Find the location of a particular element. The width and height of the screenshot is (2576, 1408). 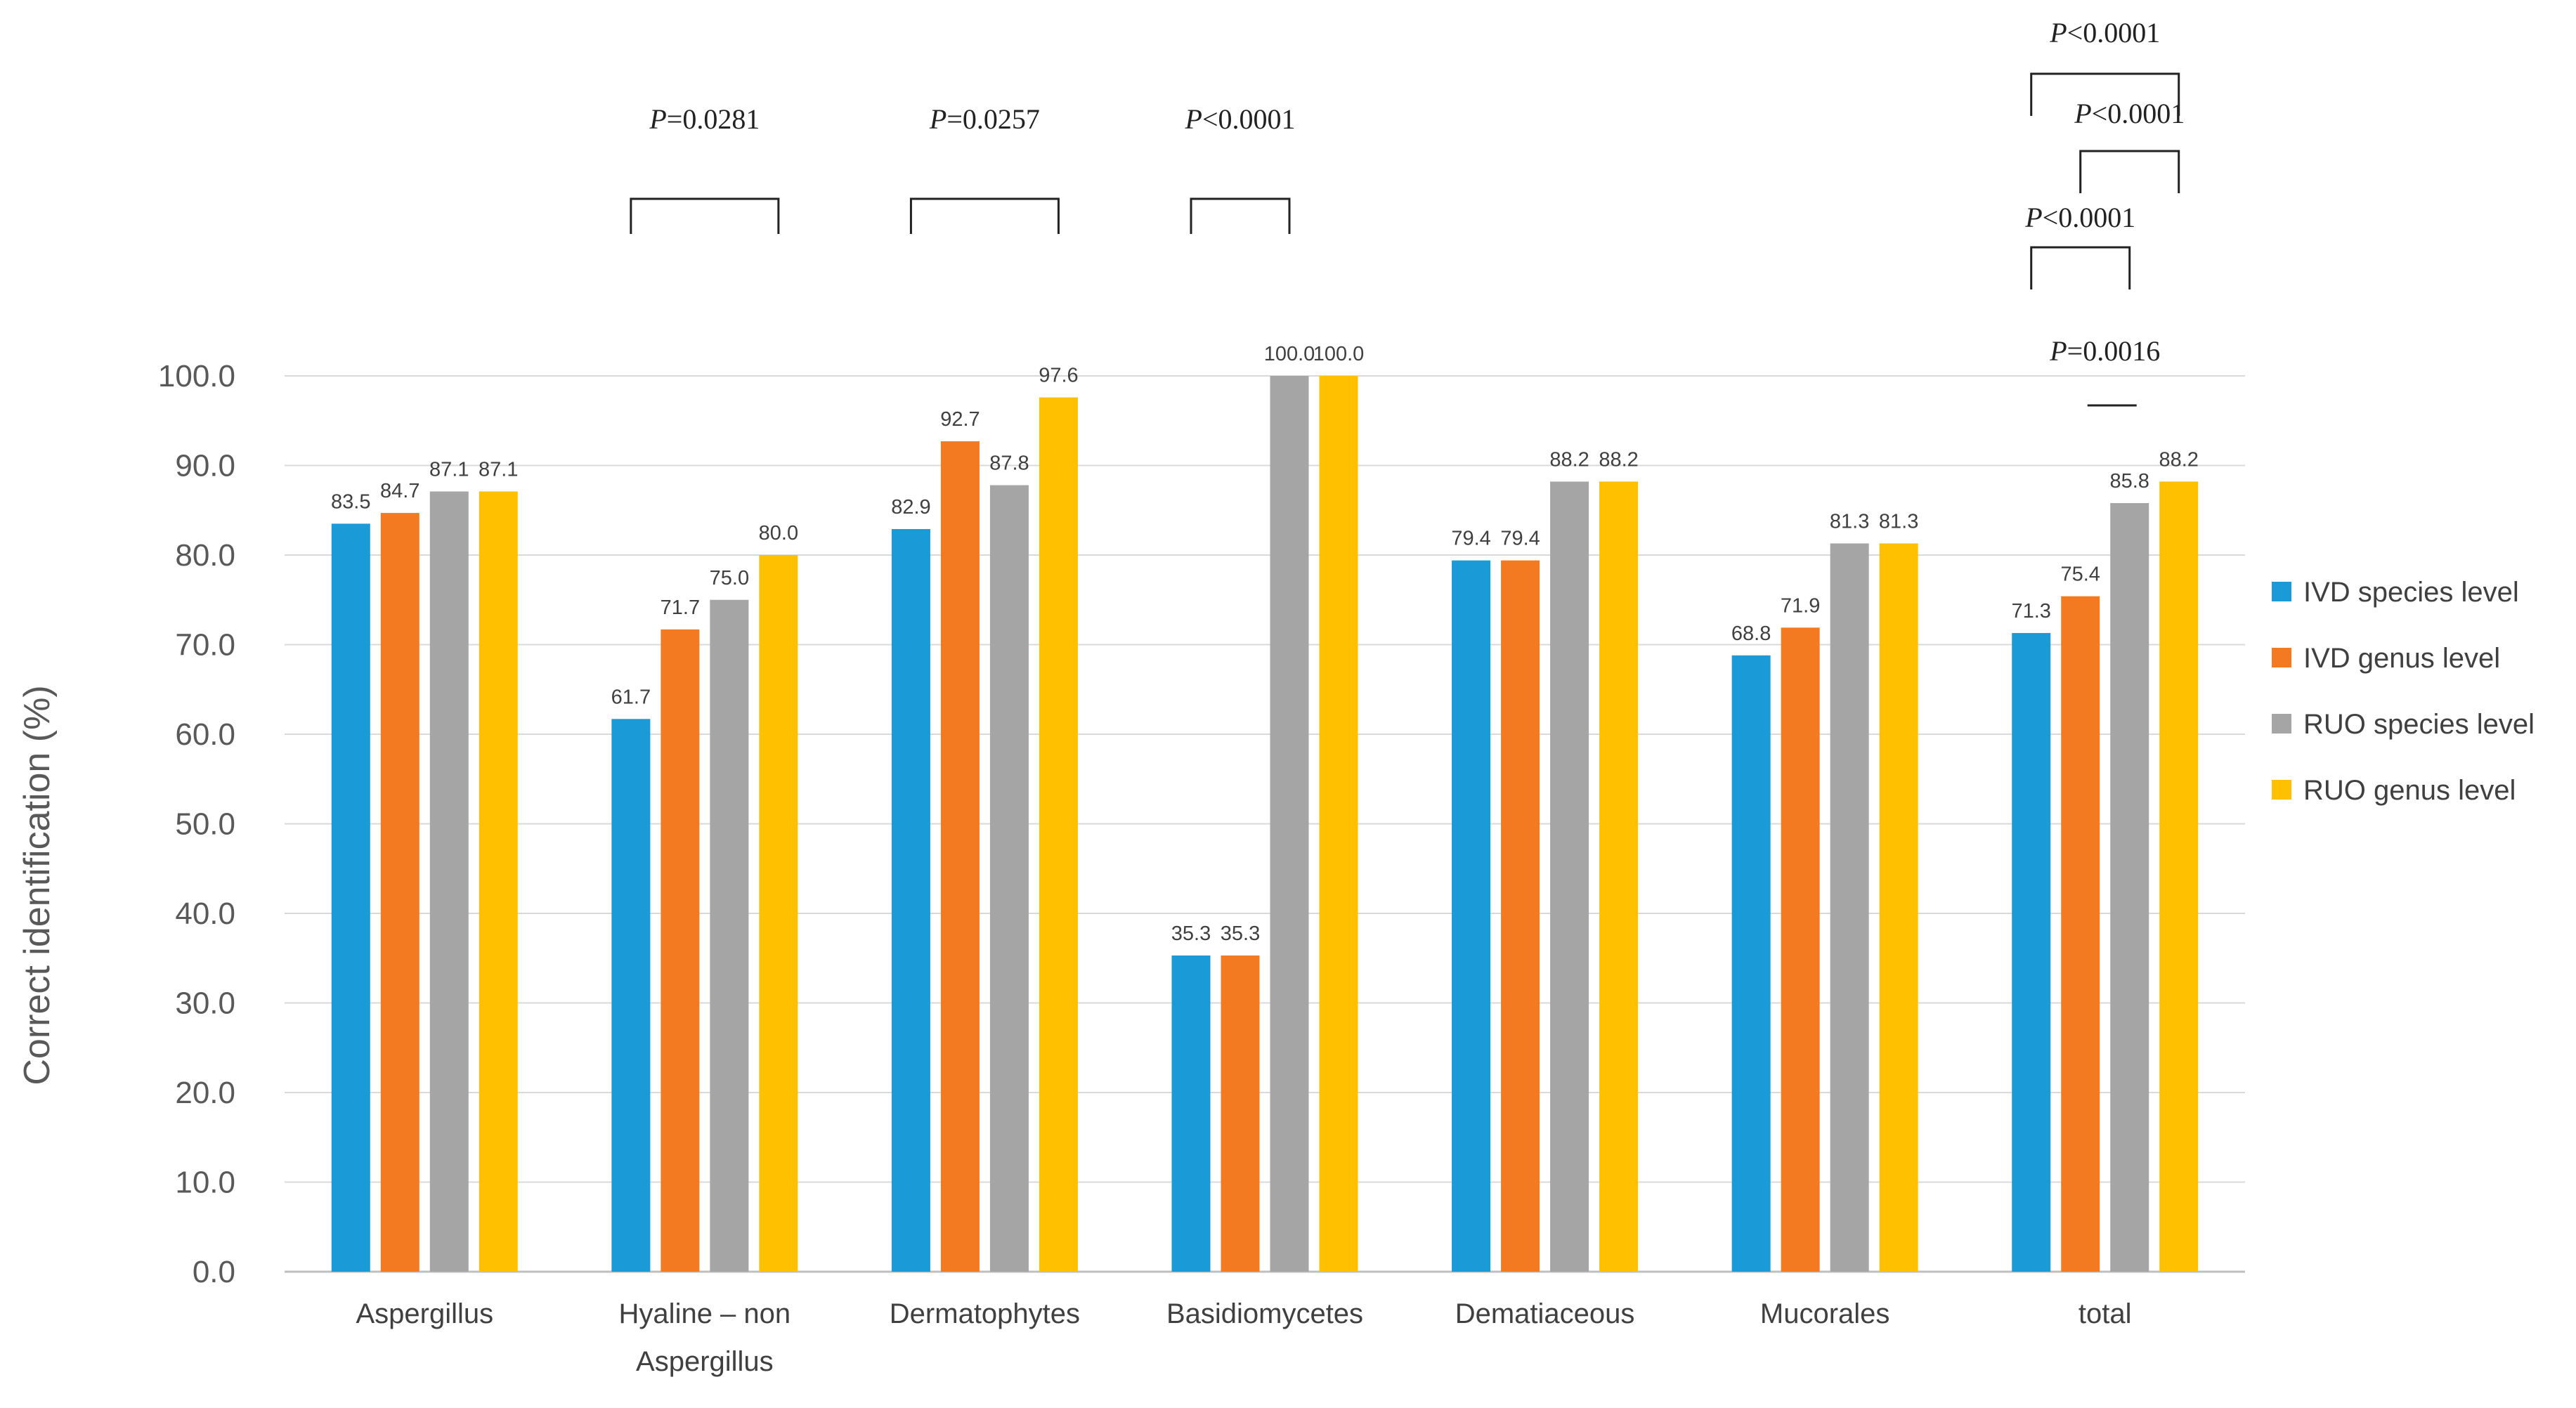

data-label: 75.4 is located at coordinates (2080, 574).